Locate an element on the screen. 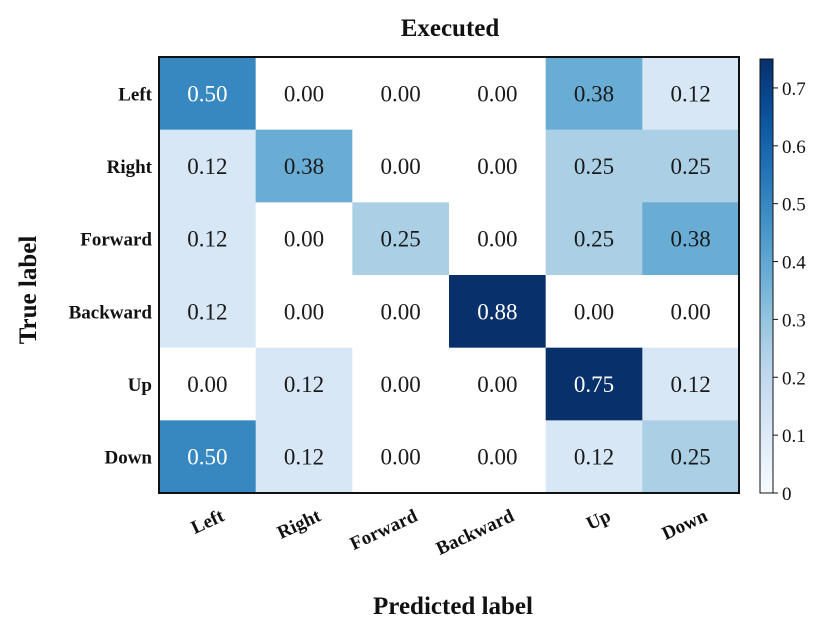 The width and height of the screenshot is (831, 633). colorbar-tick-label: 0.7 is located at coordinates (794, 89).